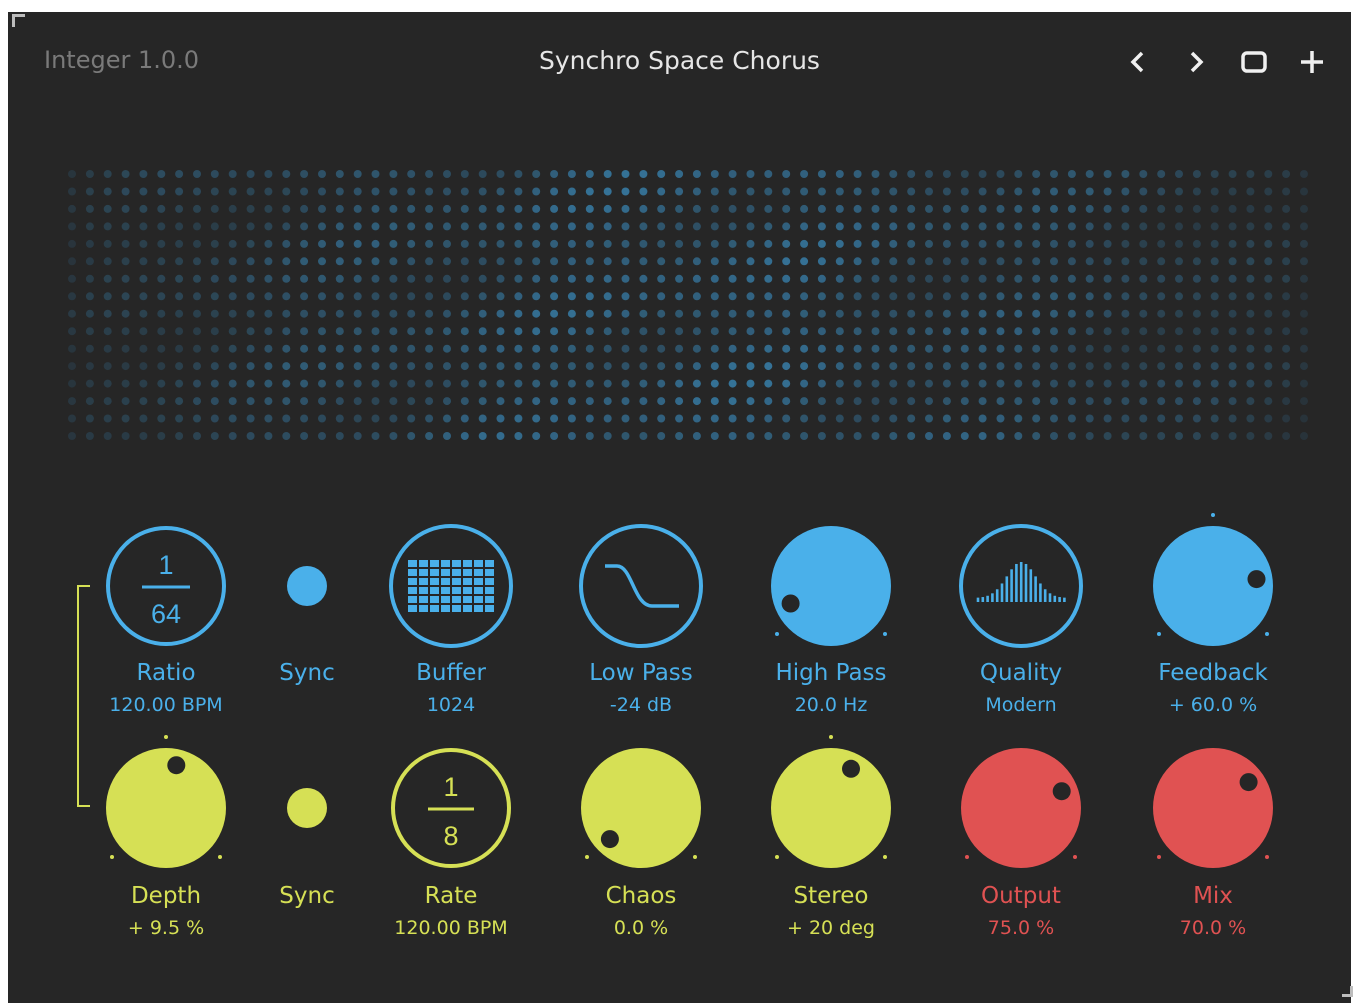 The height and width of the screenshot is (1003, 1359). Describe the element at coordinates (1021, 808) in the screenshot. I see `output-knob` at that location.